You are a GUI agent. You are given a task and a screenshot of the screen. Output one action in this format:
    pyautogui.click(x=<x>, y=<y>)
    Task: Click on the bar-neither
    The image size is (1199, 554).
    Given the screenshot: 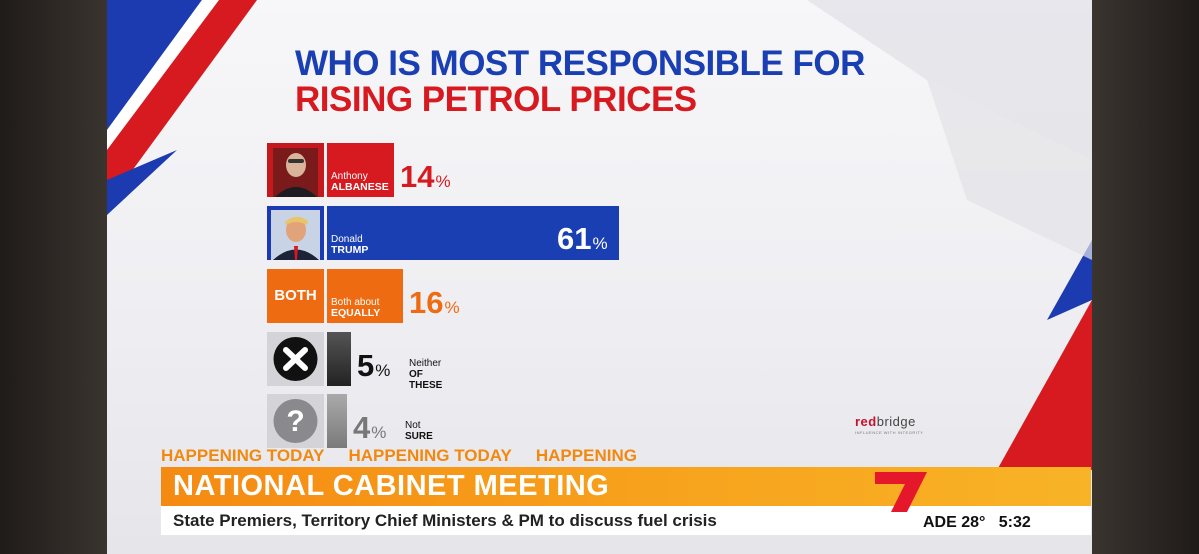 What is the action you would take?
    pyautogui.click(x=339, y=359)
    